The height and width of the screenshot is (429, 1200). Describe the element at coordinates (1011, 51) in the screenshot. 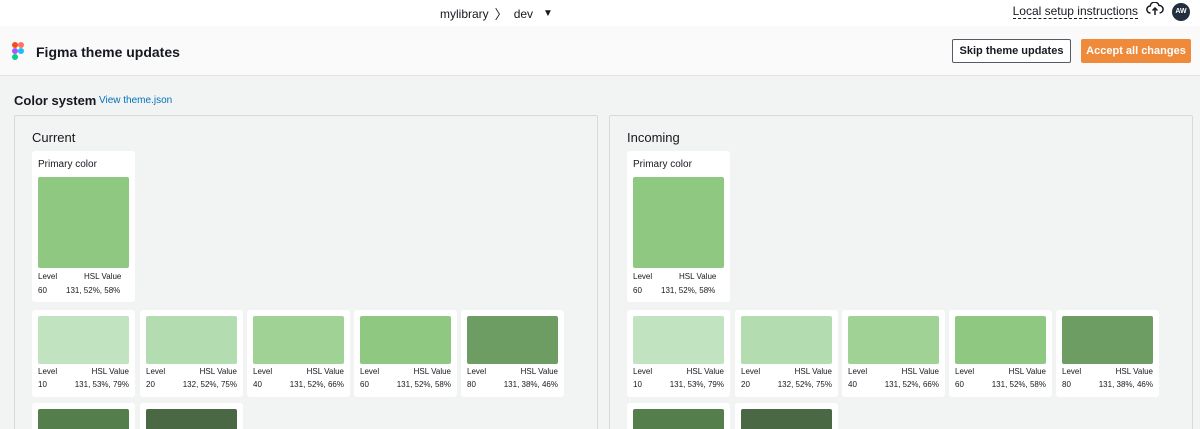

I see `skip-theme-updates-button: Skip theme updates` at that location.